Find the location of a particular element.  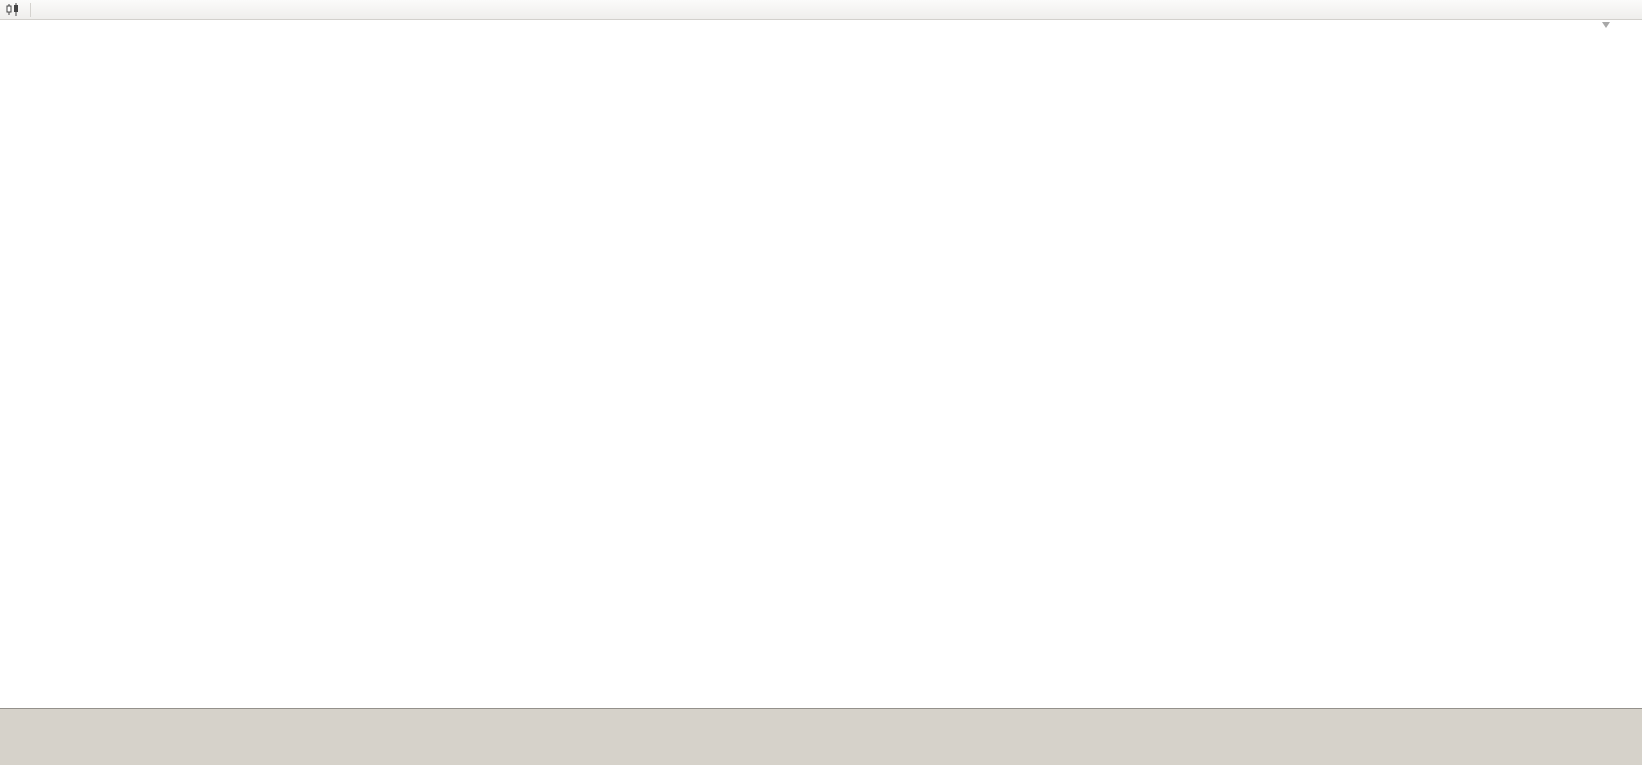

time-axis is located at coordinates (790, 698).